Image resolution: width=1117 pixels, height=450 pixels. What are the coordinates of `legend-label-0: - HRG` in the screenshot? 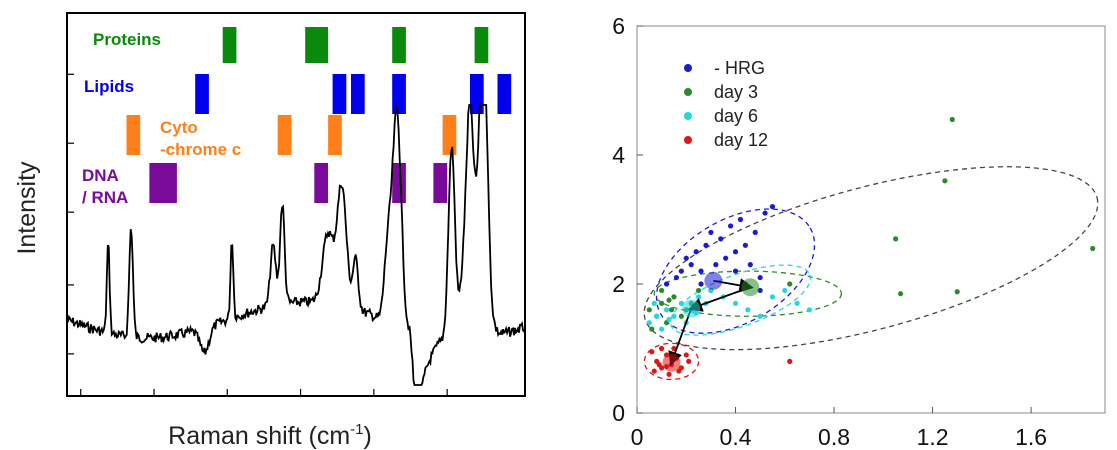 It's located at (739, 68).